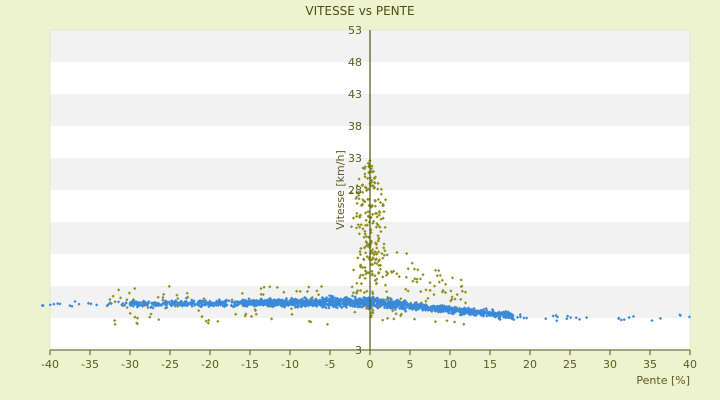  I want to click on x-axis-label: Pente [%], so click(663, 380).